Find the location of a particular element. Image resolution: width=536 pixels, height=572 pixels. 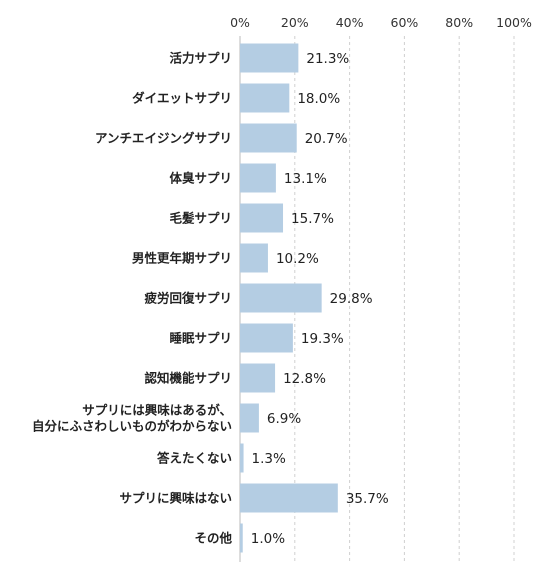

value-label: 18.0% is located at coordinates (318, 99).